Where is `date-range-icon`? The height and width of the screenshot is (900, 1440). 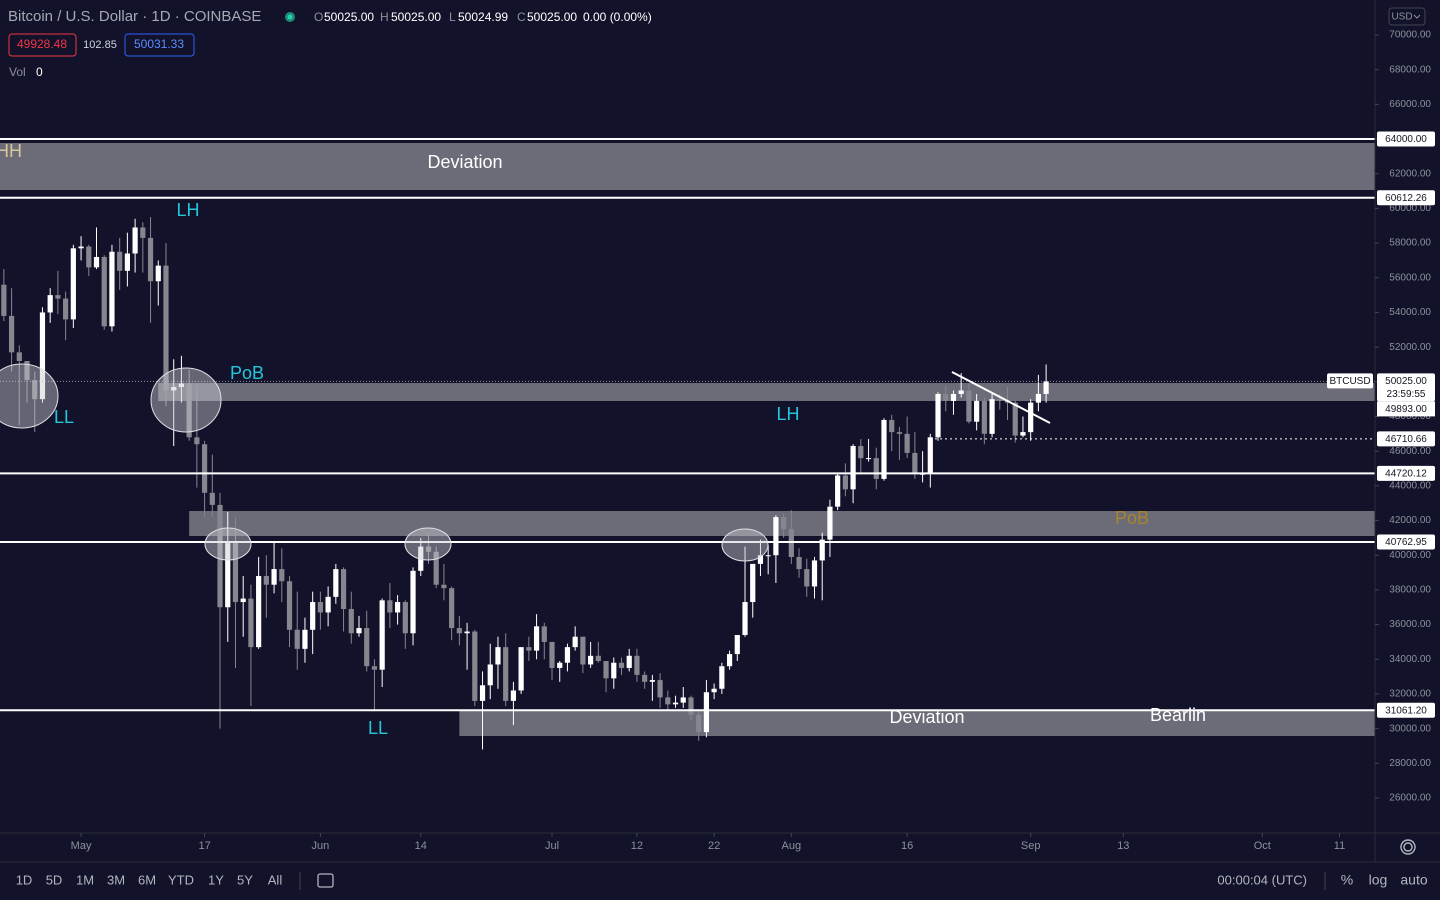 date-range-icon is located at coordinates (325, 880).